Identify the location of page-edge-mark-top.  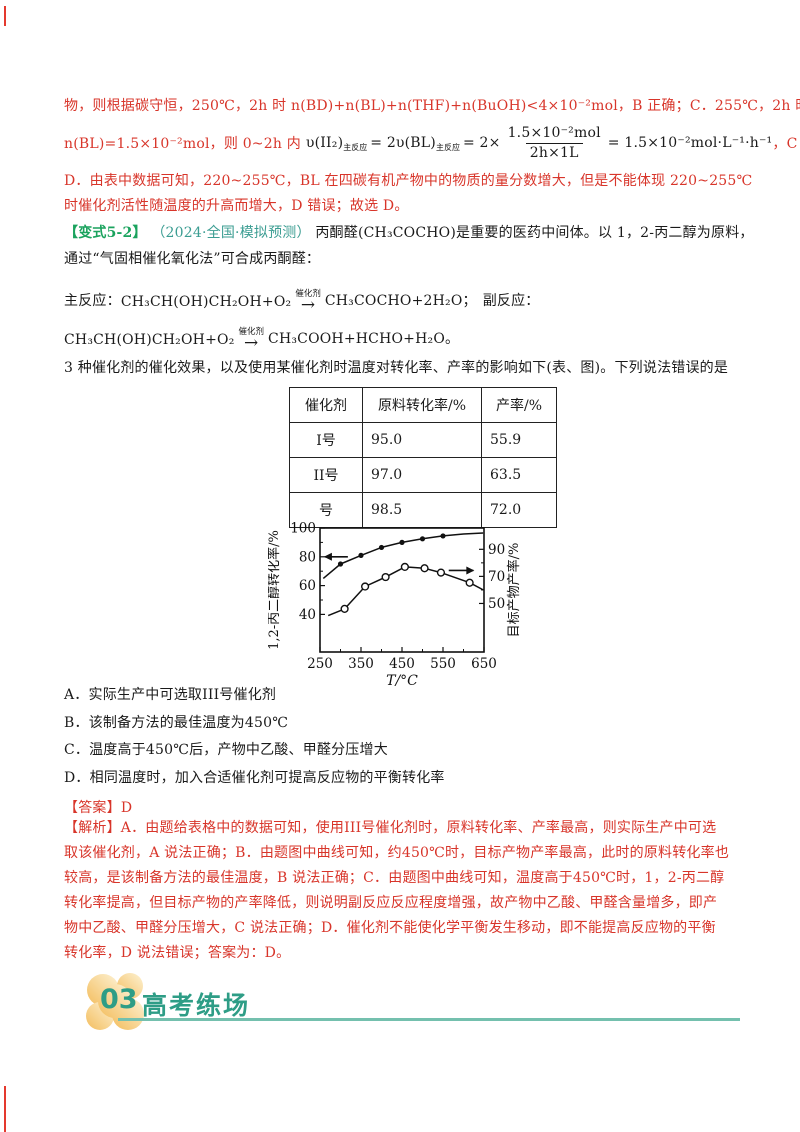
(5, 16).